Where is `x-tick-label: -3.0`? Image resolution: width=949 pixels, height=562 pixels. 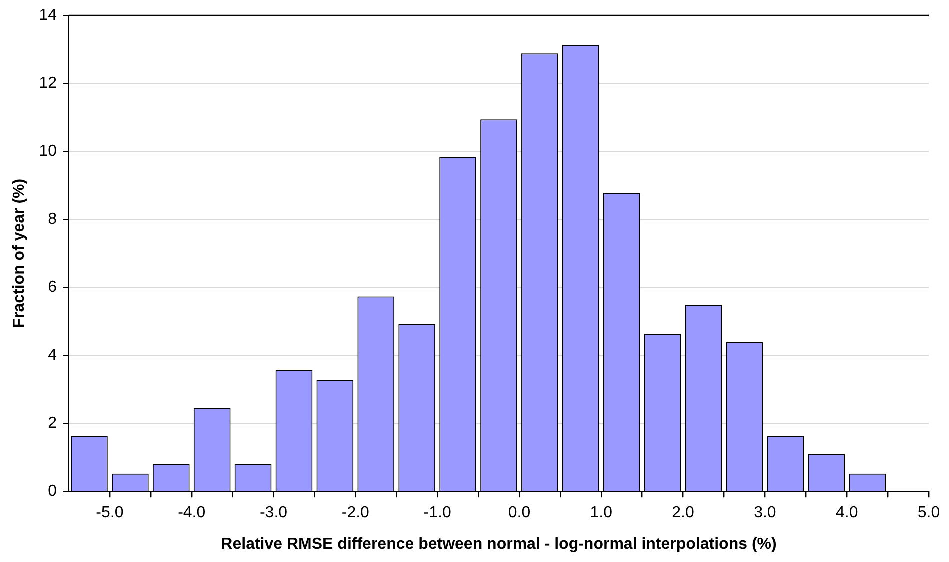 x-tick-label: -3.0 is located at coordinates (274, 513).